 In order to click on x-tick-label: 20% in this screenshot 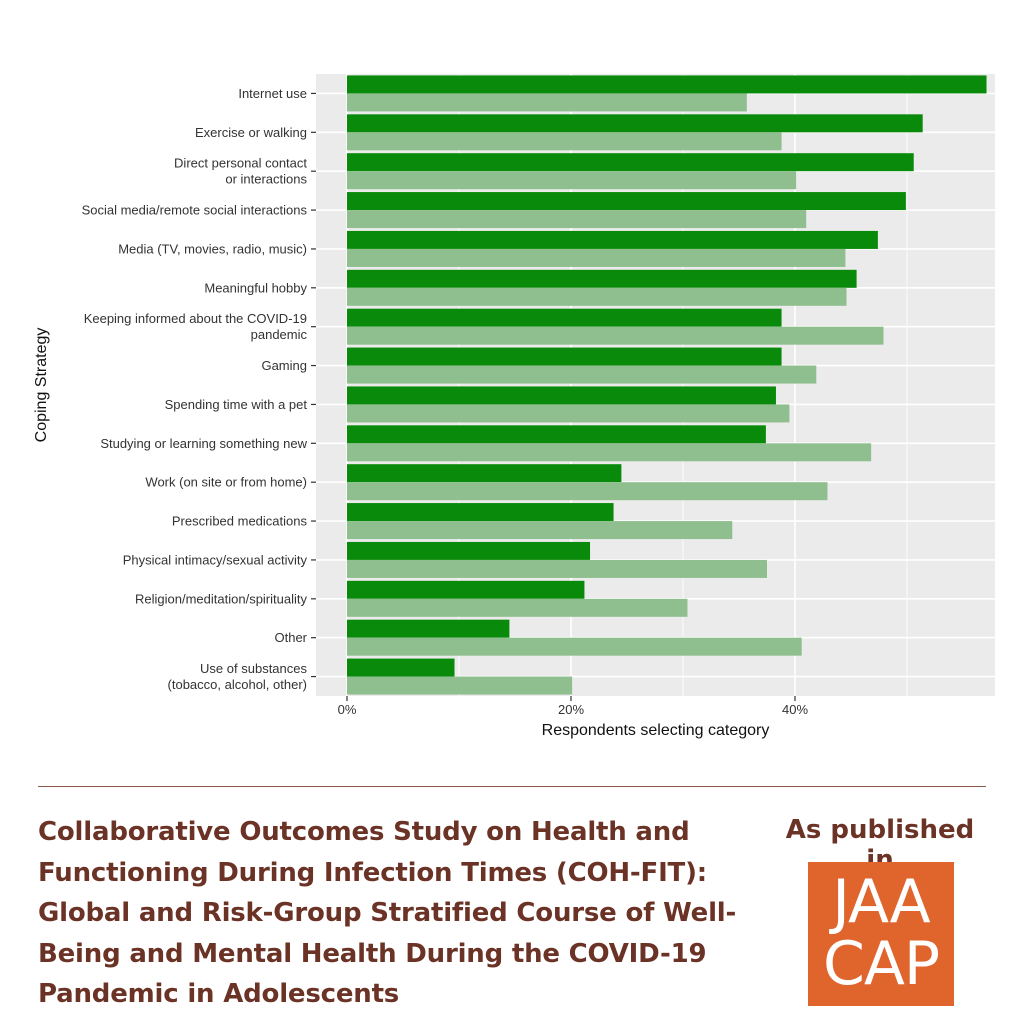, I will do `click(571, 709)`.